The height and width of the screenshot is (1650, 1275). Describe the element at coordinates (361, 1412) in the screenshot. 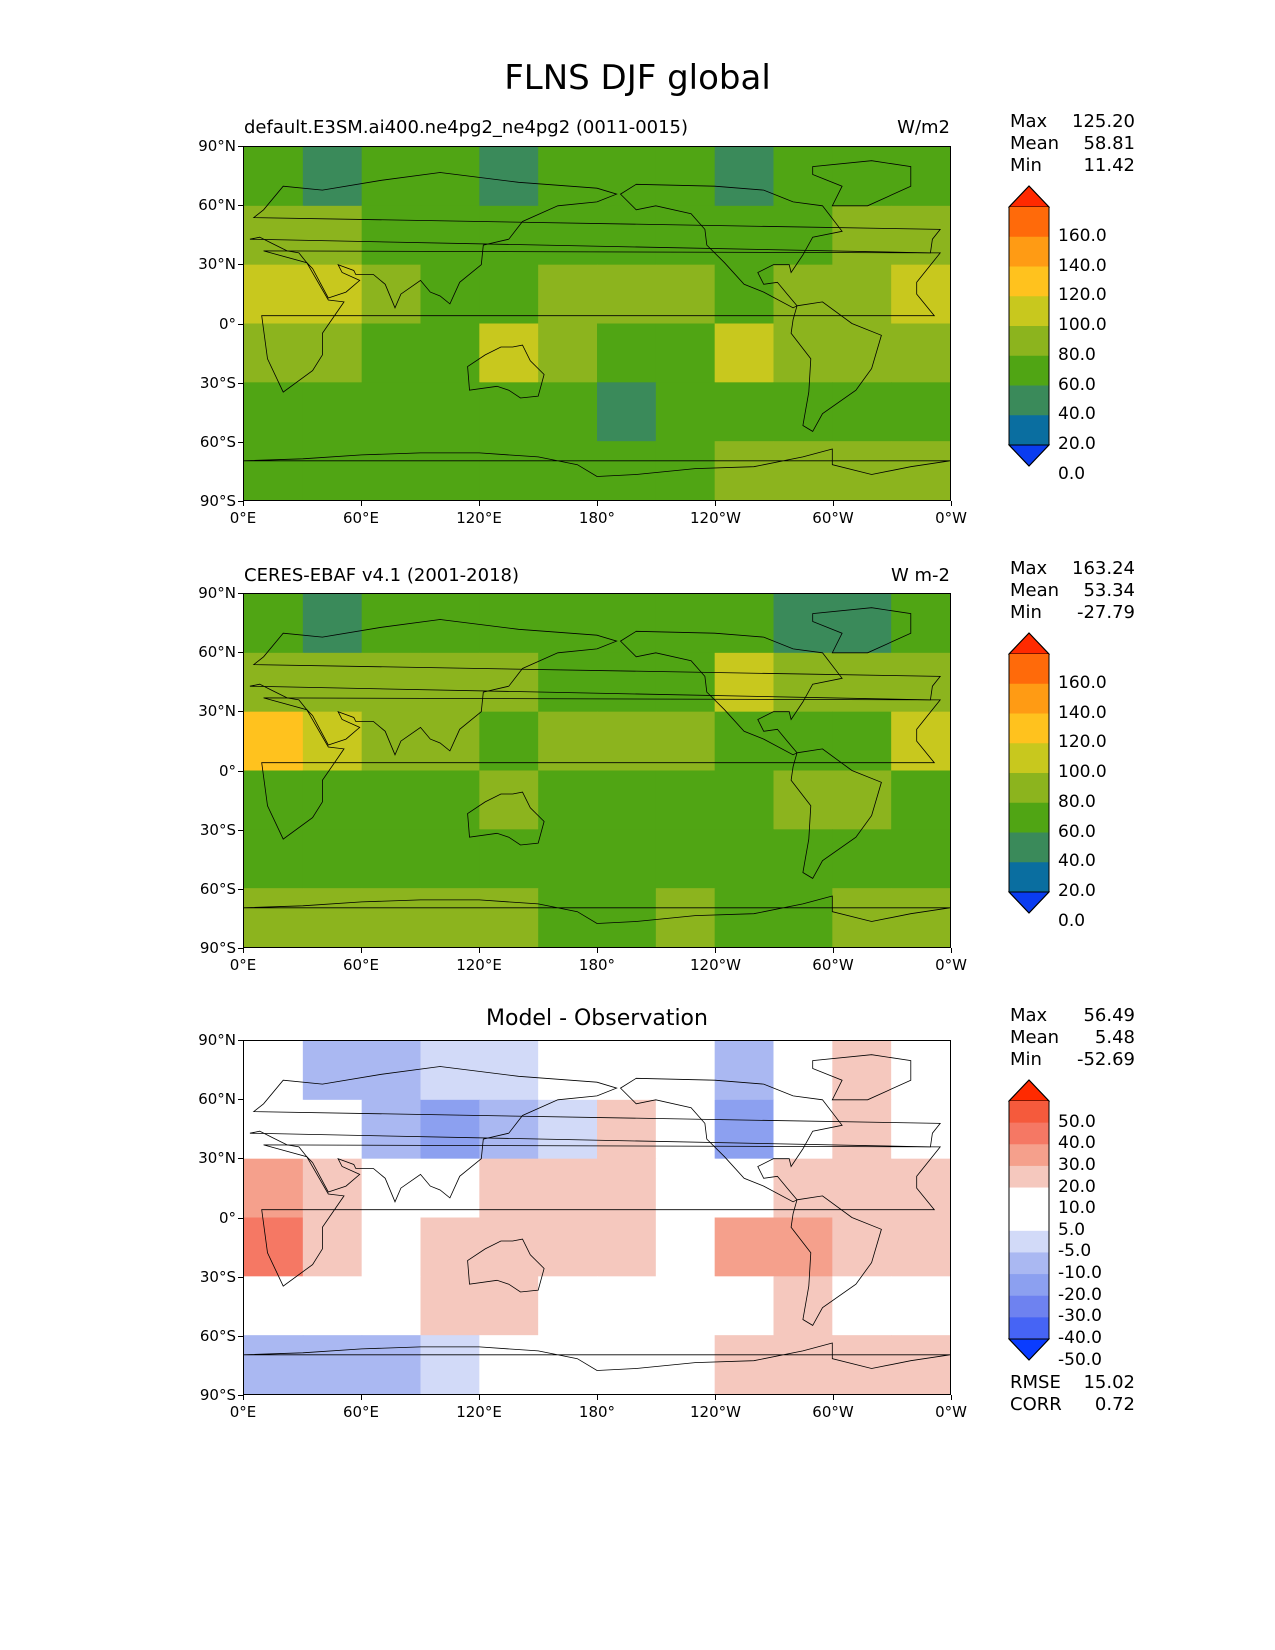

I see `lon-tick-label: 60°E` at that location.